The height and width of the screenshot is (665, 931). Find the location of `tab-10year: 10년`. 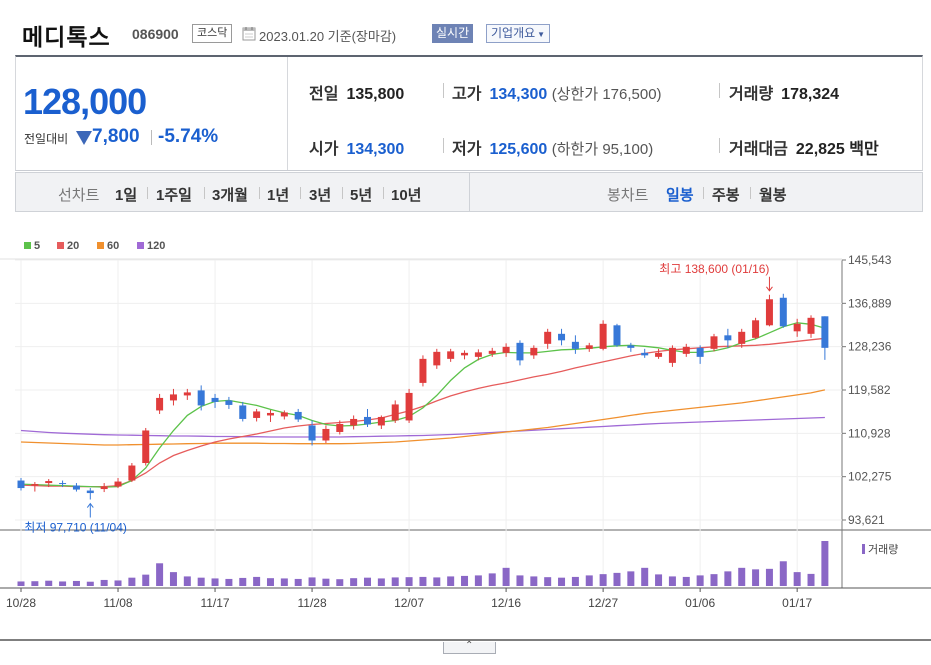

tab-10year: 10년 is located at coordinates (406, 195).